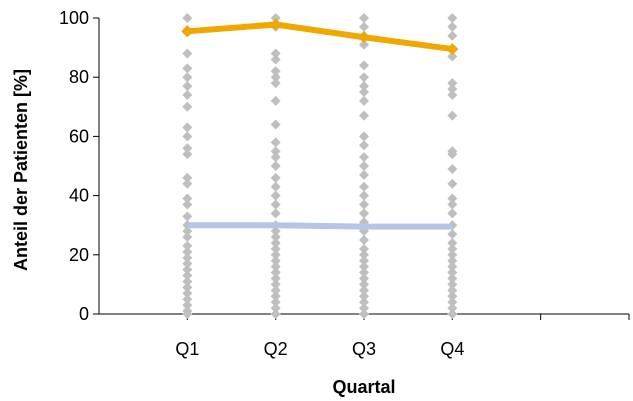  What do you see at coordinates (187, 349) in the screenshot?
I see `x-tick-label: Q1` at bounding box center [187, 349].